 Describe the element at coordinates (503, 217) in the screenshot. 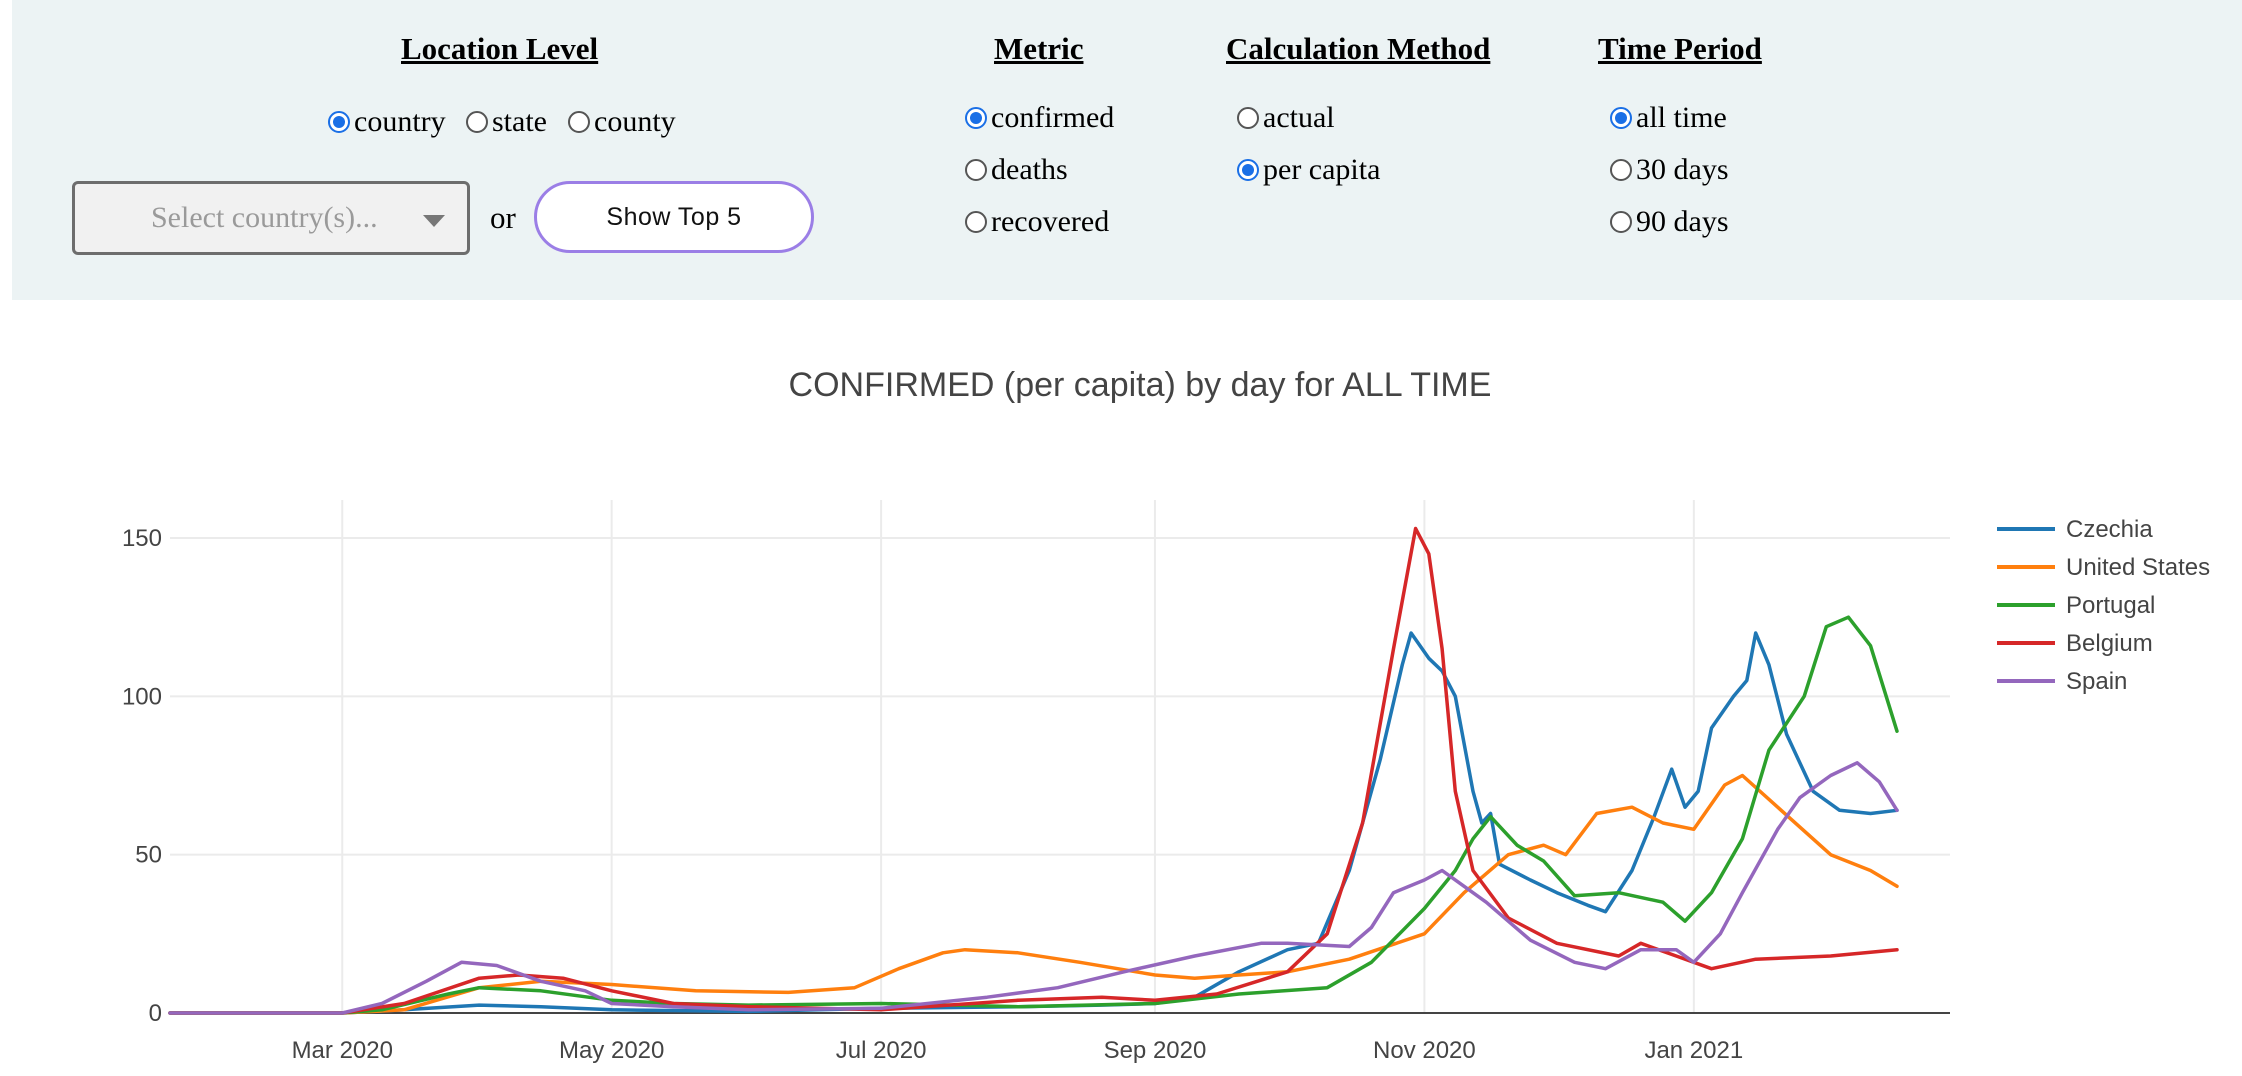

I see `or-label: or` at that location.